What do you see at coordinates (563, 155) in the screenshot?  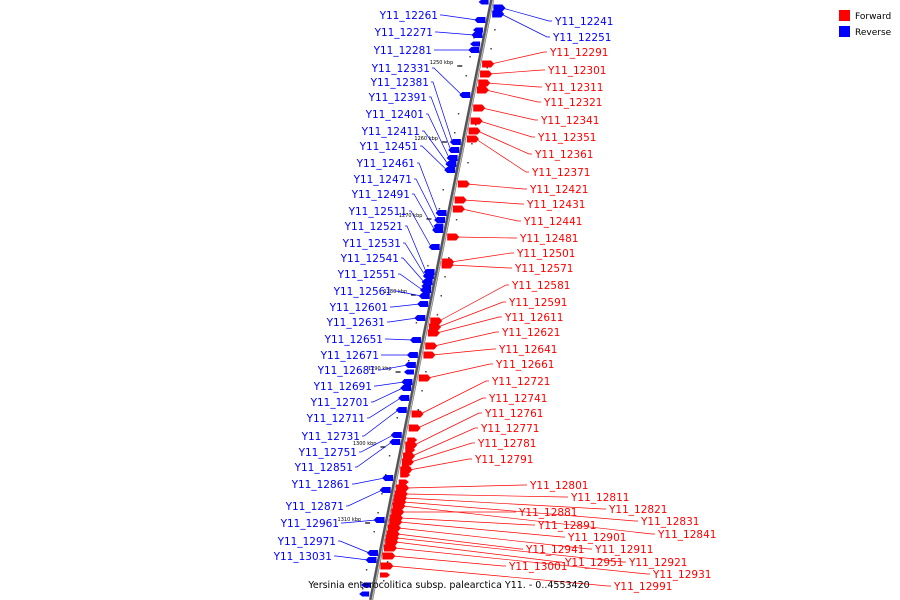 I see `gene-label-forward: Y11_12361` at bounding box center [563, 155].